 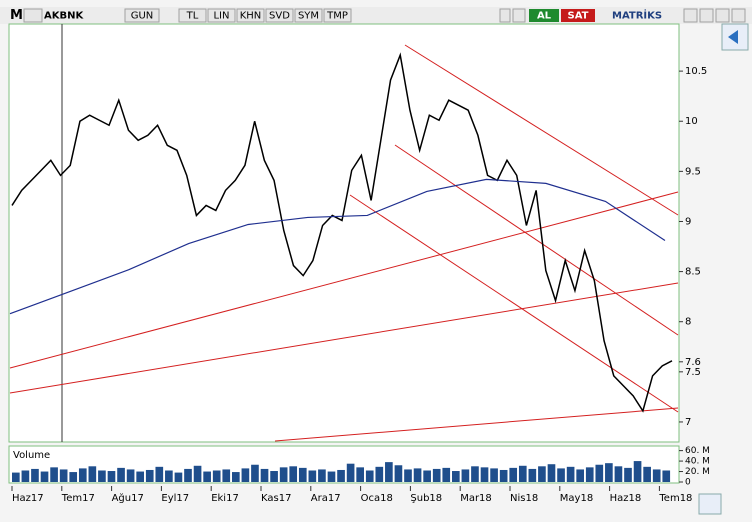 I want to click on x-tick-label: Oca18, so click(x=377, y=498).